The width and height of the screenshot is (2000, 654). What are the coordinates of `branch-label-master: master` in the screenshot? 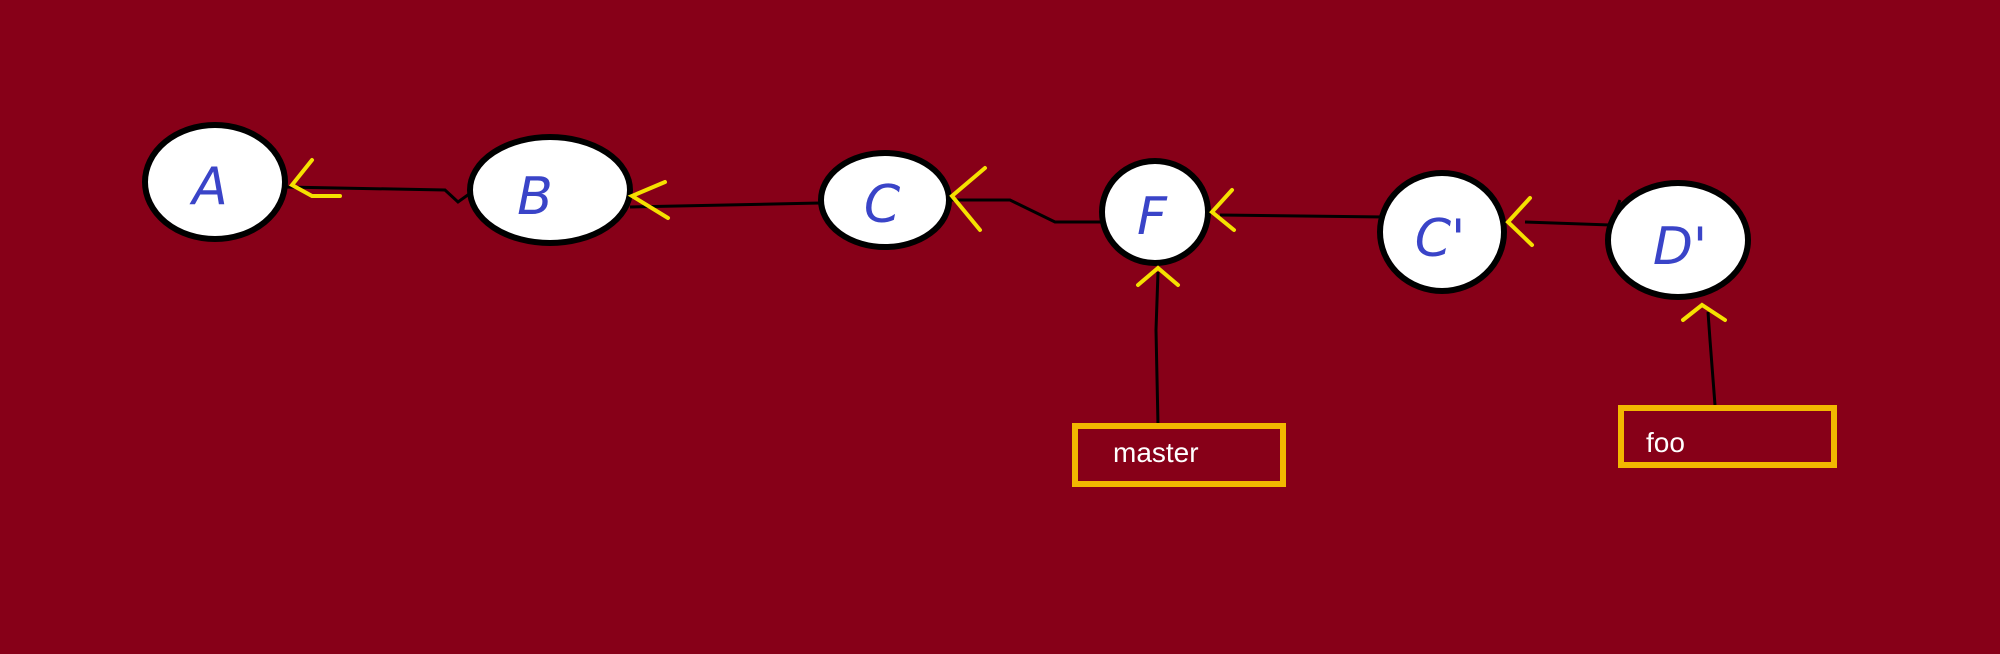 It's located at (1156, 452).